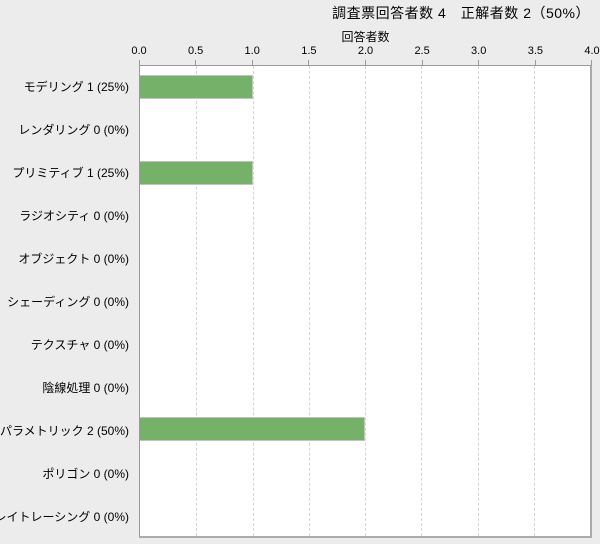 The image size is (600, 544). What do you see at coordinates (79, 345) in the screenshot?
I see `category-label: テクスチャ 0 (0%)` at bounding box center [79, 345].